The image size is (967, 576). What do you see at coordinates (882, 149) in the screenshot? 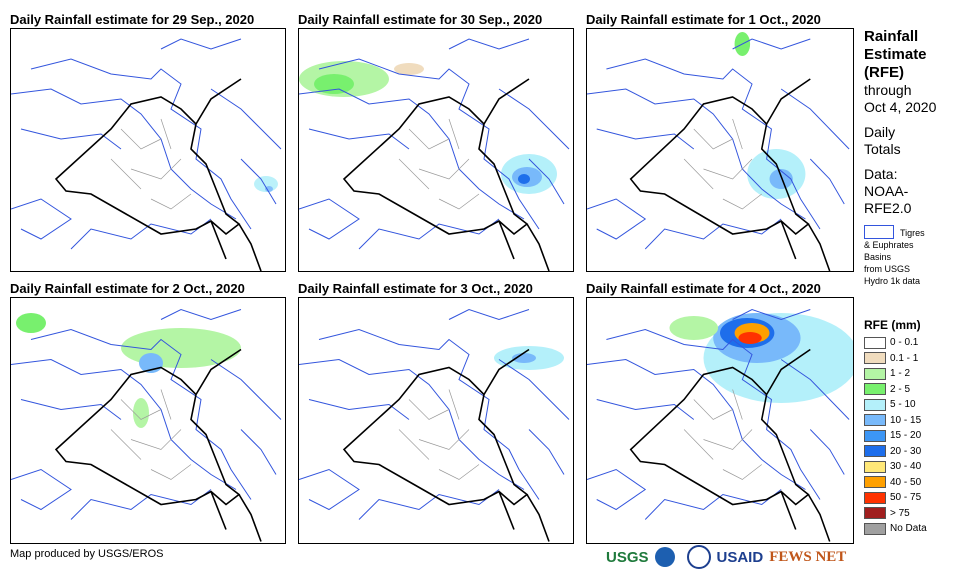
I see `info-text: Totals` at bounding box center [882, 149].